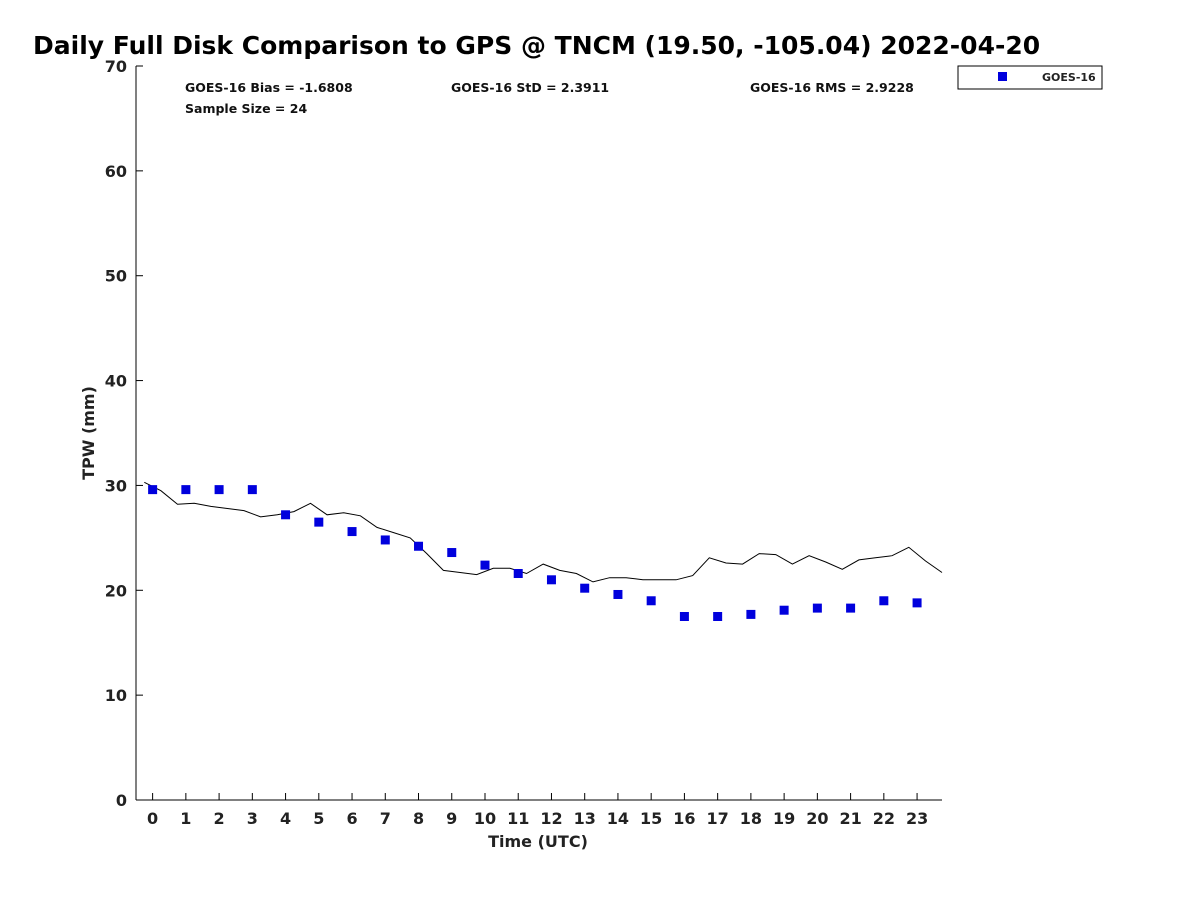 Image resolution: width=1200 pixels, height=900 pixels. What do you see at coordinates (537, 810) in the screenshot?
I see `x-ticks: 0 1 2 3 4 5 6 7 8 9 10 11 12 13 14 15 16 17 18 19 20 21 22 23` at bounding box center [537, 810].